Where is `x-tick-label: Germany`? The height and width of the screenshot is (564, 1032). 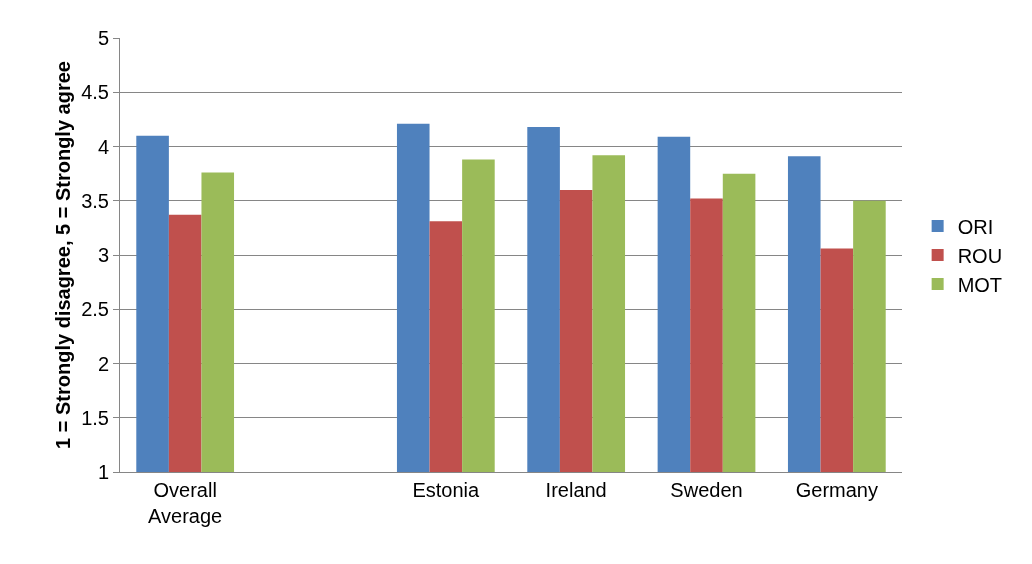
x-tick-label: Germany is located at coordinates (836, 490).